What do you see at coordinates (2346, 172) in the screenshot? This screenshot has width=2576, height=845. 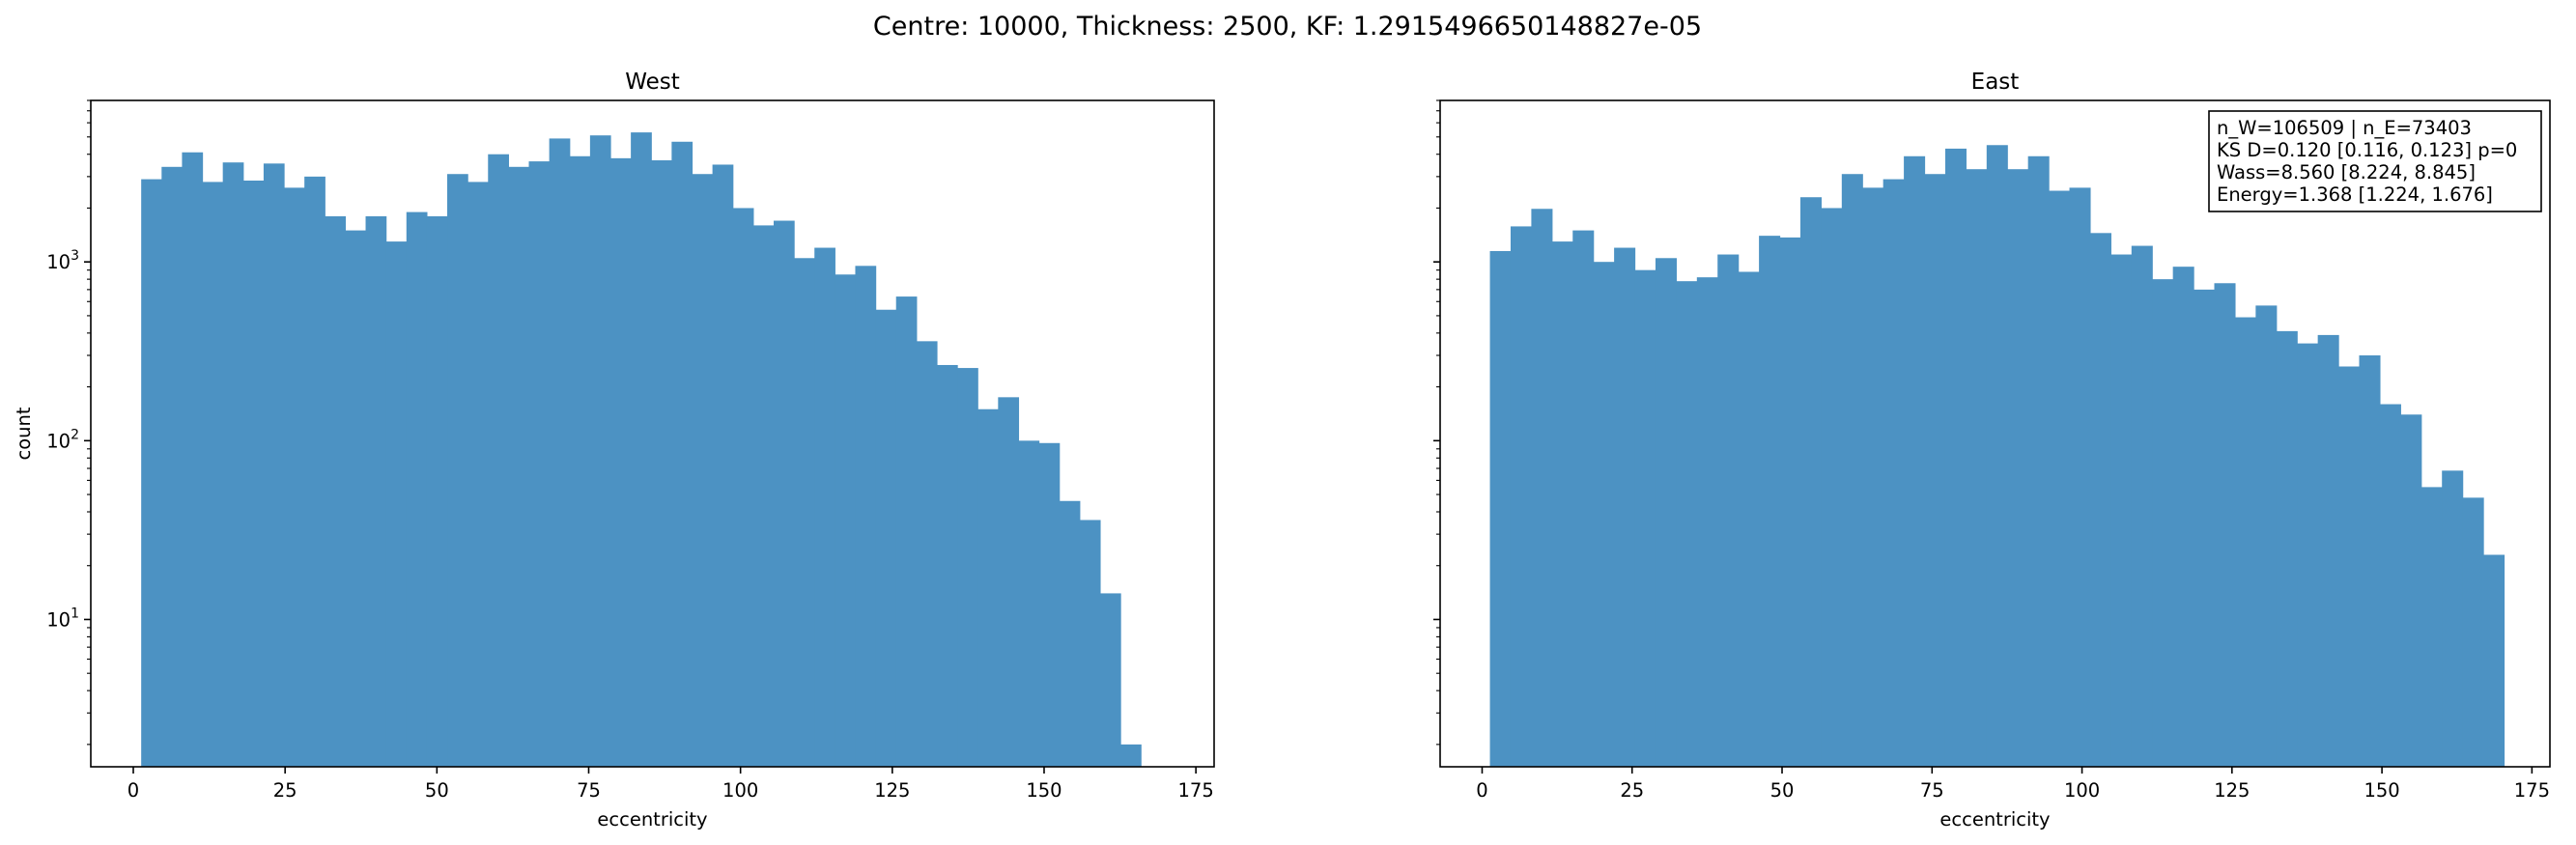 I see `annotation-line: Wass=8.560 [8.224, 8.845]` at bounding box center [2346, 172].